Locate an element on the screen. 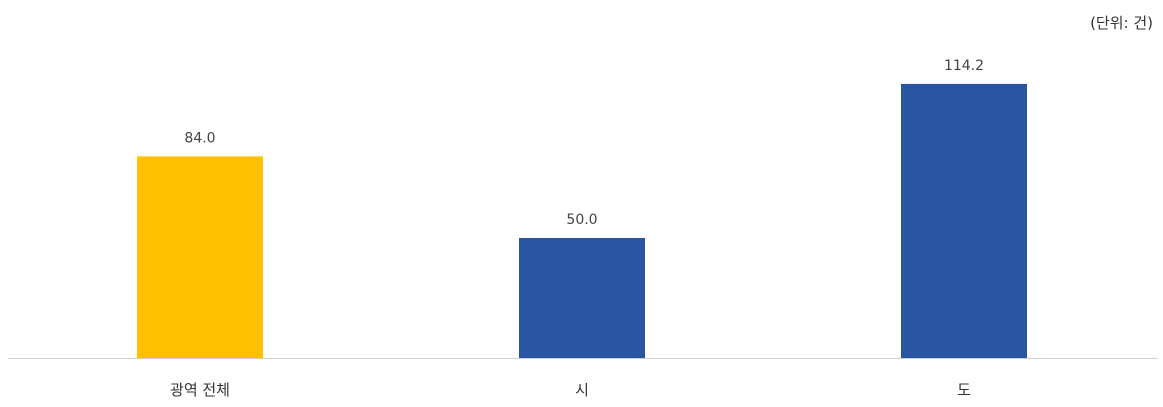  data-label-2: 50.0 is located at coordinates (581, 220).